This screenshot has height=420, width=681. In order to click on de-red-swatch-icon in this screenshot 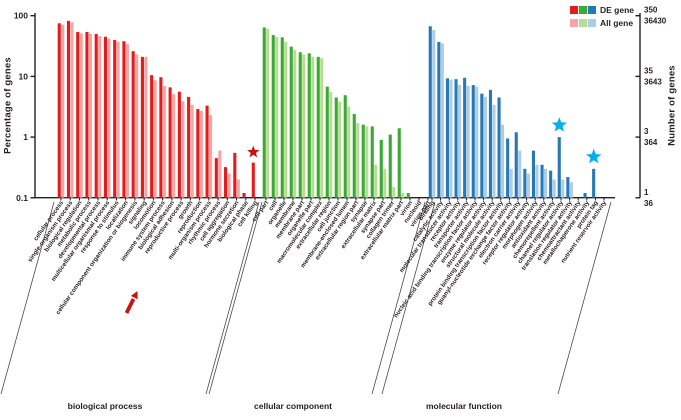, I will do `click(574, 9)`.